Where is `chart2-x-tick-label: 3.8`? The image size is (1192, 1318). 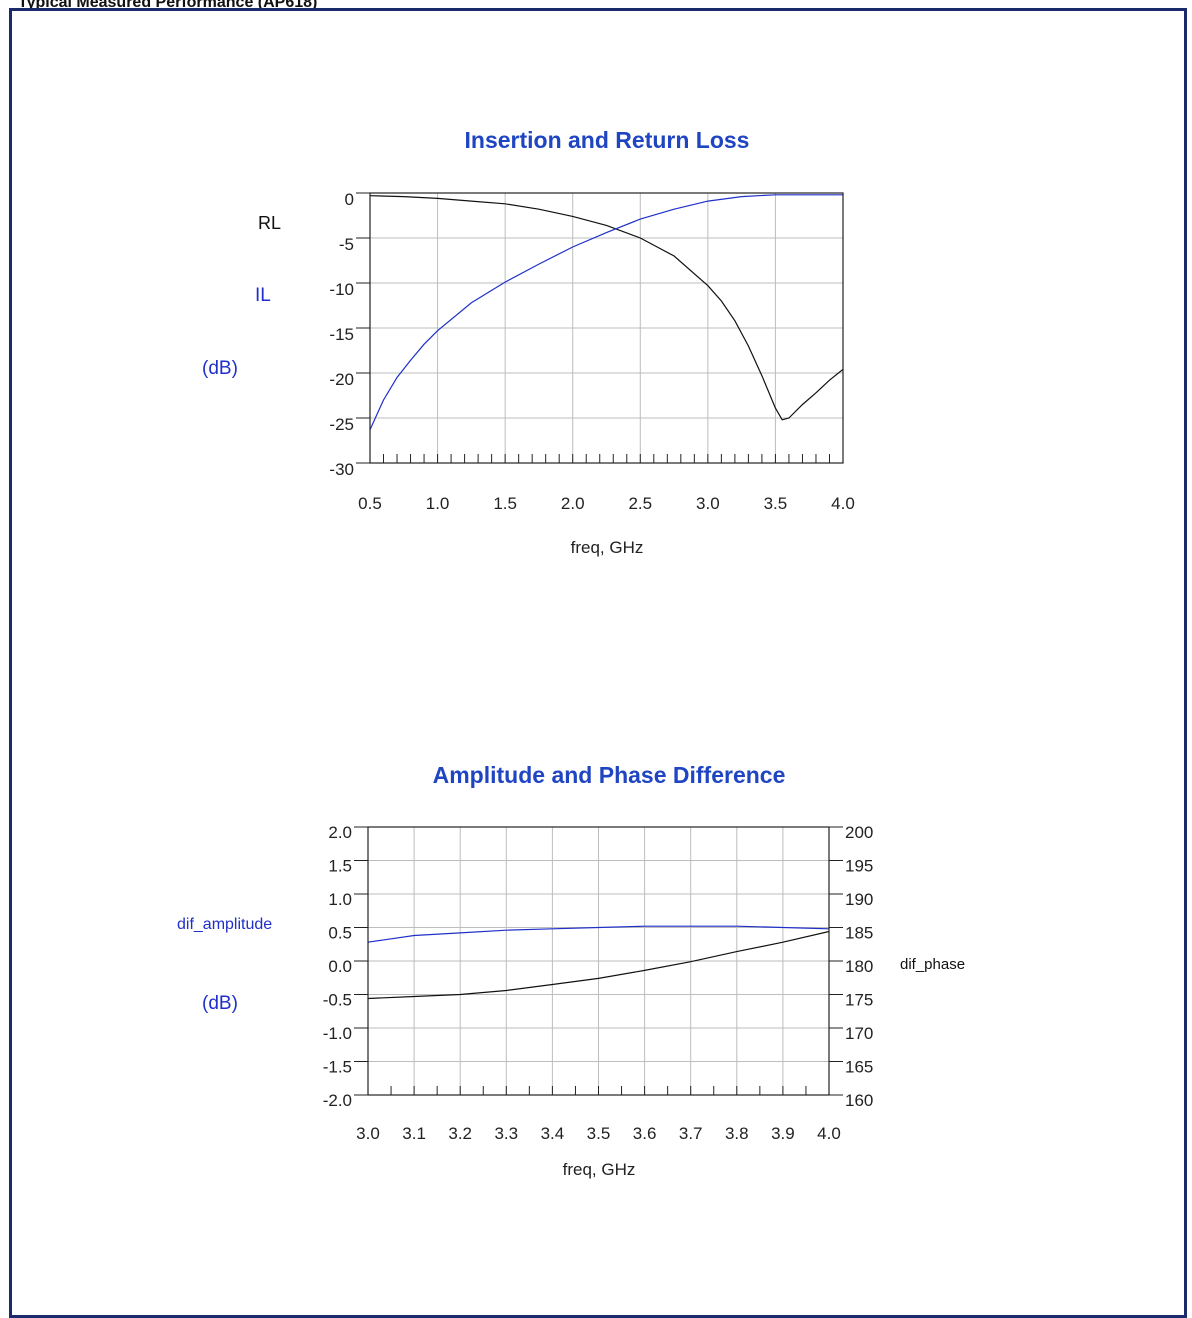
chart2-x-tick-label: 3.8 is located at coordinates (737, 1133).